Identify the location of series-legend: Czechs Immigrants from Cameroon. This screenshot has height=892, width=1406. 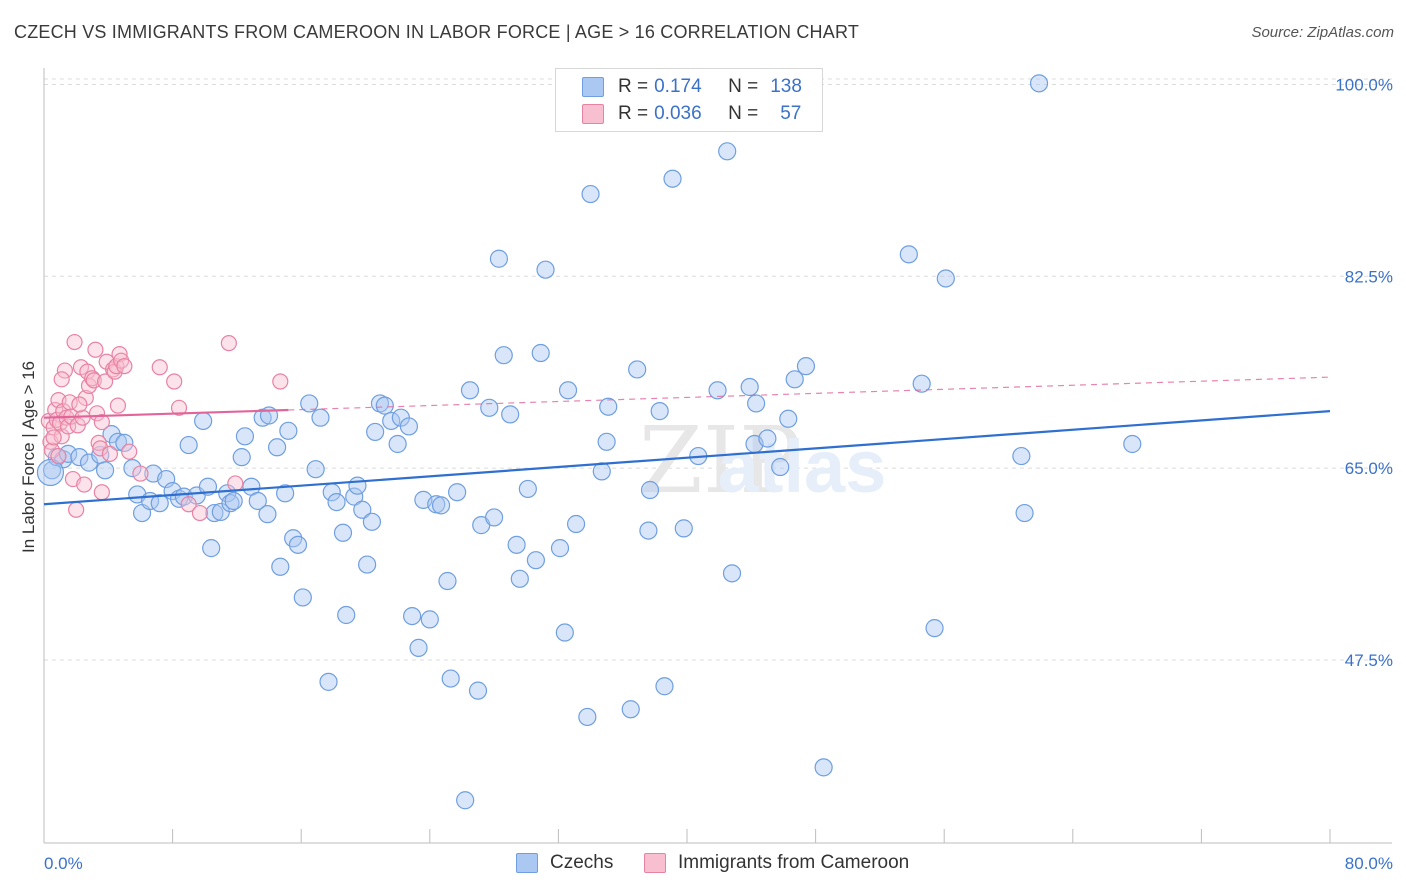
(703, 865).